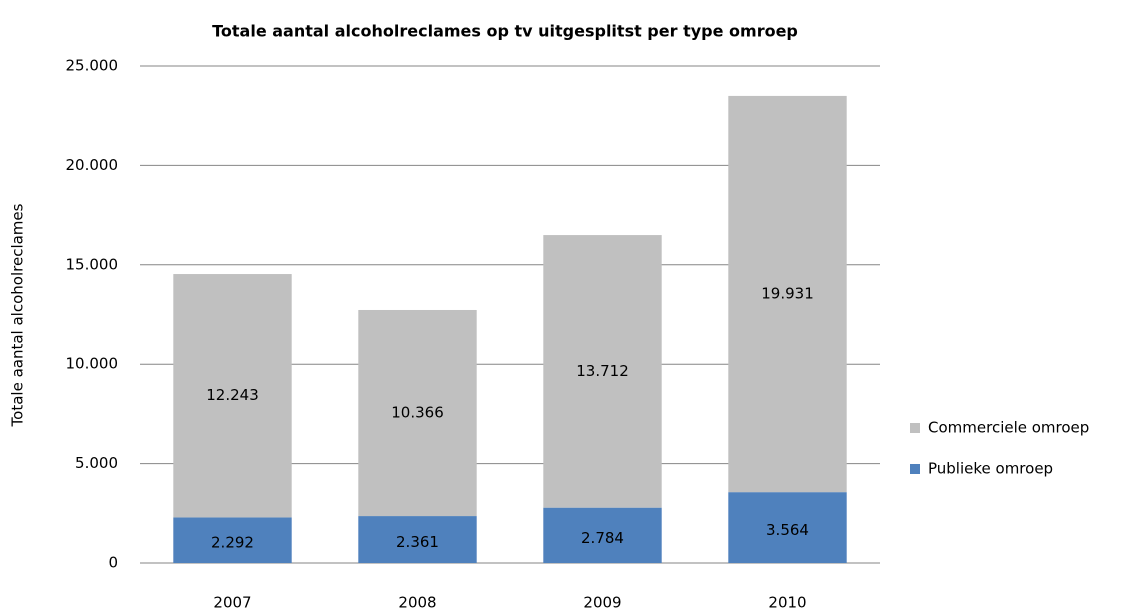  What do you see at coordinates (113, 563) in the screenshot?
I see `y-tick-label: 0` at bounding box center [113, 563].